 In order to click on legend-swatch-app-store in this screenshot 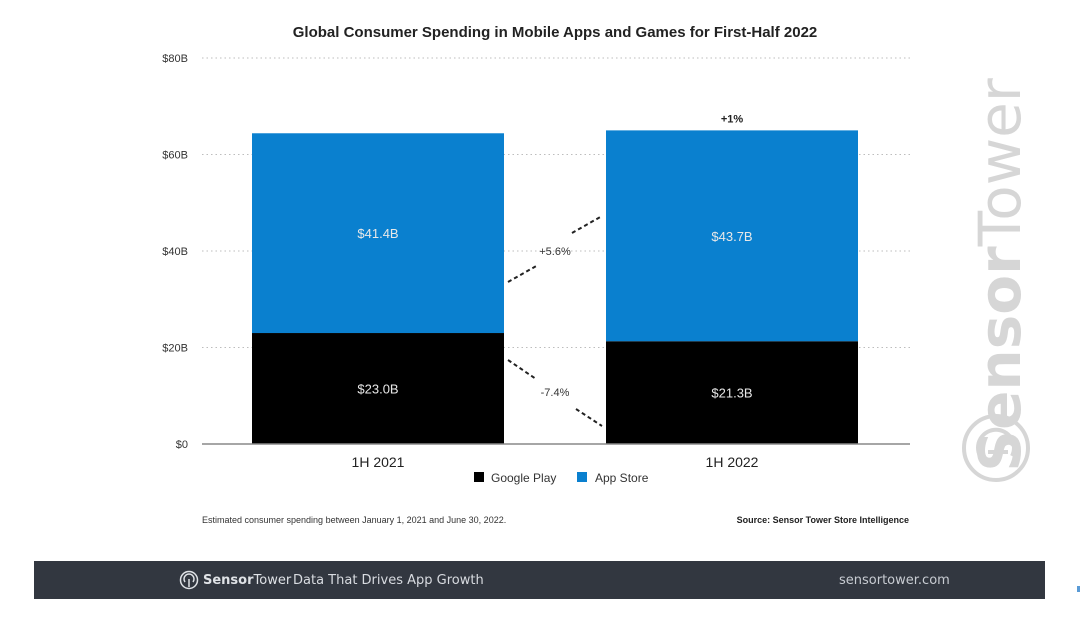, I will do `click(582, 477)`.